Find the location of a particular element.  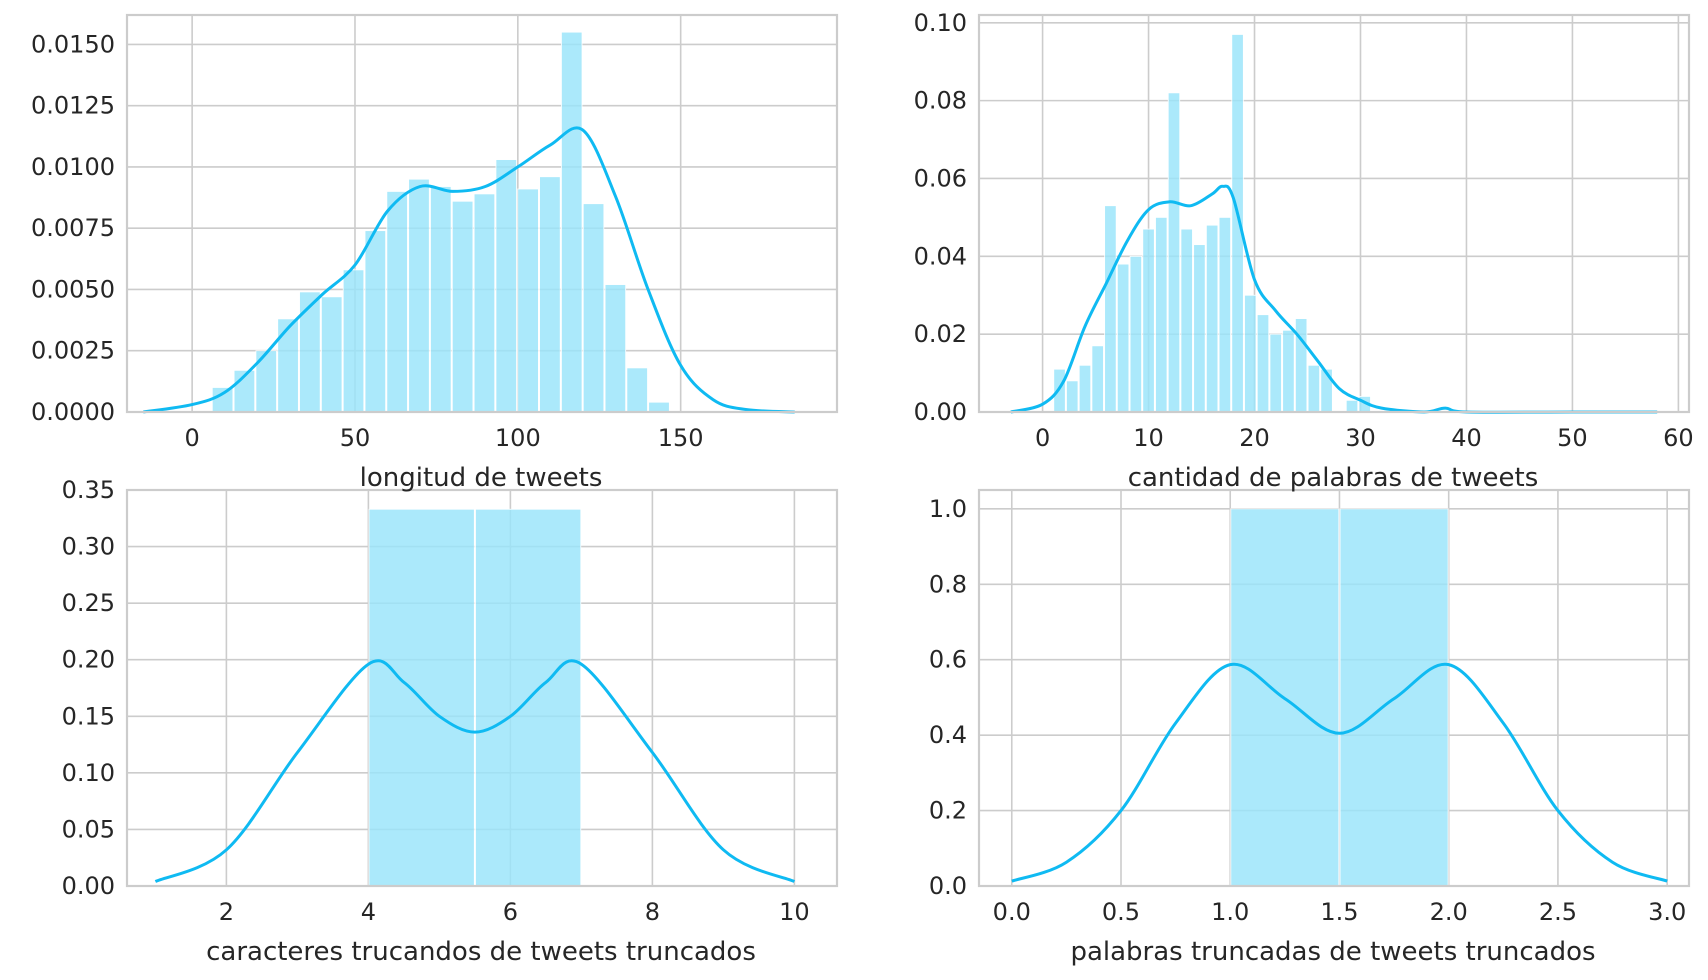

x-tick-label: 6 is located at coordinates (510, 912).